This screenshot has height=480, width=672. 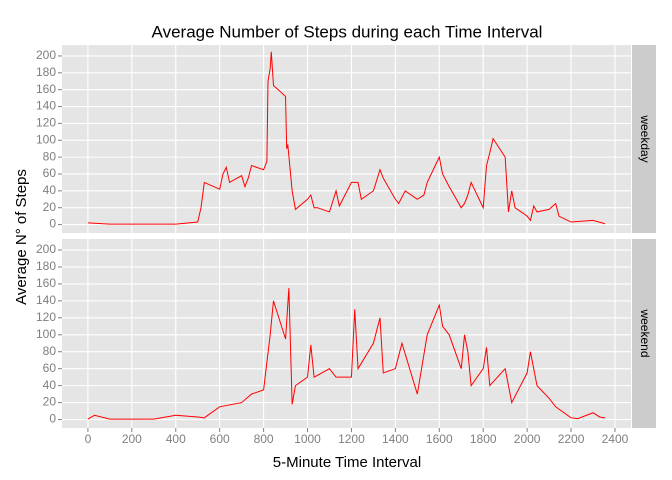 What do you see at coordinates (132, 439) in the screenshot?
I see `x-tick-label: 200` at bounding box center [132, 439].